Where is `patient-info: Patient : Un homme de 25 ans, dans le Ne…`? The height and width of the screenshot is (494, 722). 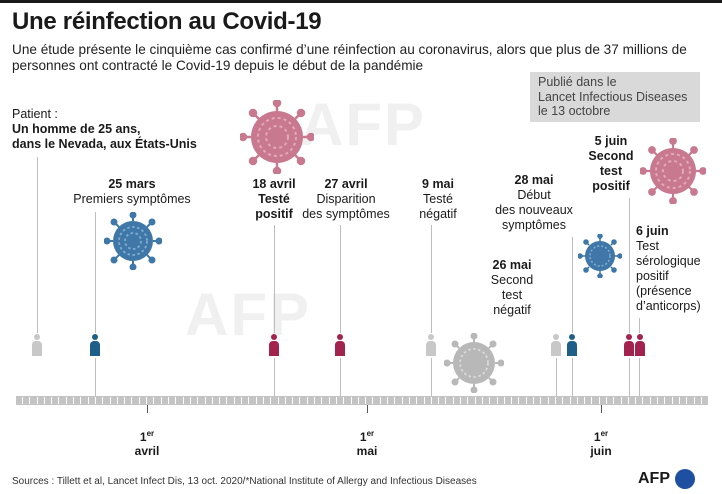 patient-info: Patient : Un homme de 25 ans, dans le Ne… is located at coordinates (104, 129).